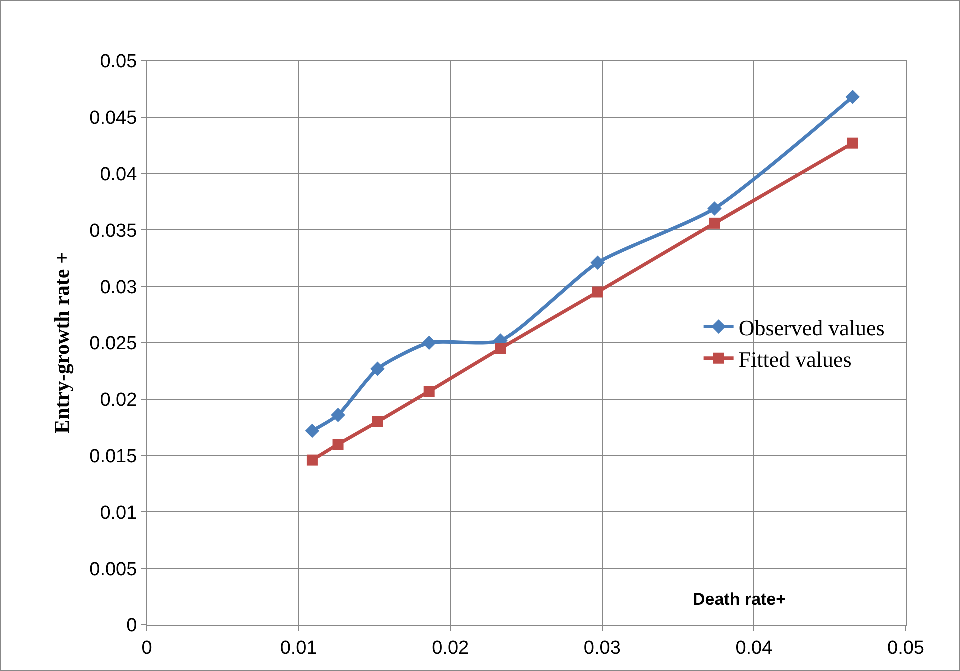 Image resolution: width=960 pixels, height=671 pixels. What do you see at coordinates (755, 648) in the screenshot?
I see `x-tick-label: 0.04` at bounding box center [755, 648].